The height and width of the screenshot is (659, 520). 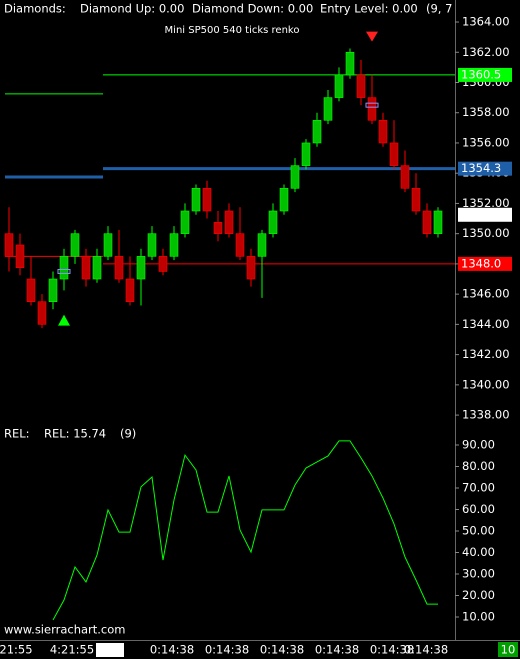 I want to click on indicator-header: (9), so click(x=128, y=434).